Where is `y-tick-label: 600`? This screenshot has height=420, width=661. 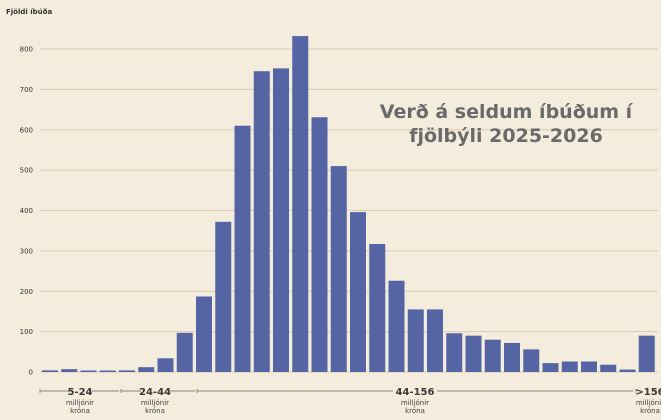
y-tick-label: 600 is located at coordinates (26, 130).